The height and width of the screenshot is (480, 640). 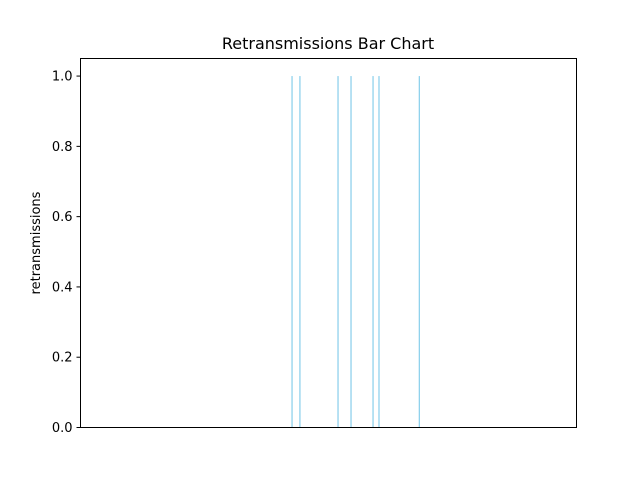 What do you see at coordinates (328, 43) in the screenshot?
I see `chart-title: Retransmissions Bar Chart` at bounding box center [328, 43].